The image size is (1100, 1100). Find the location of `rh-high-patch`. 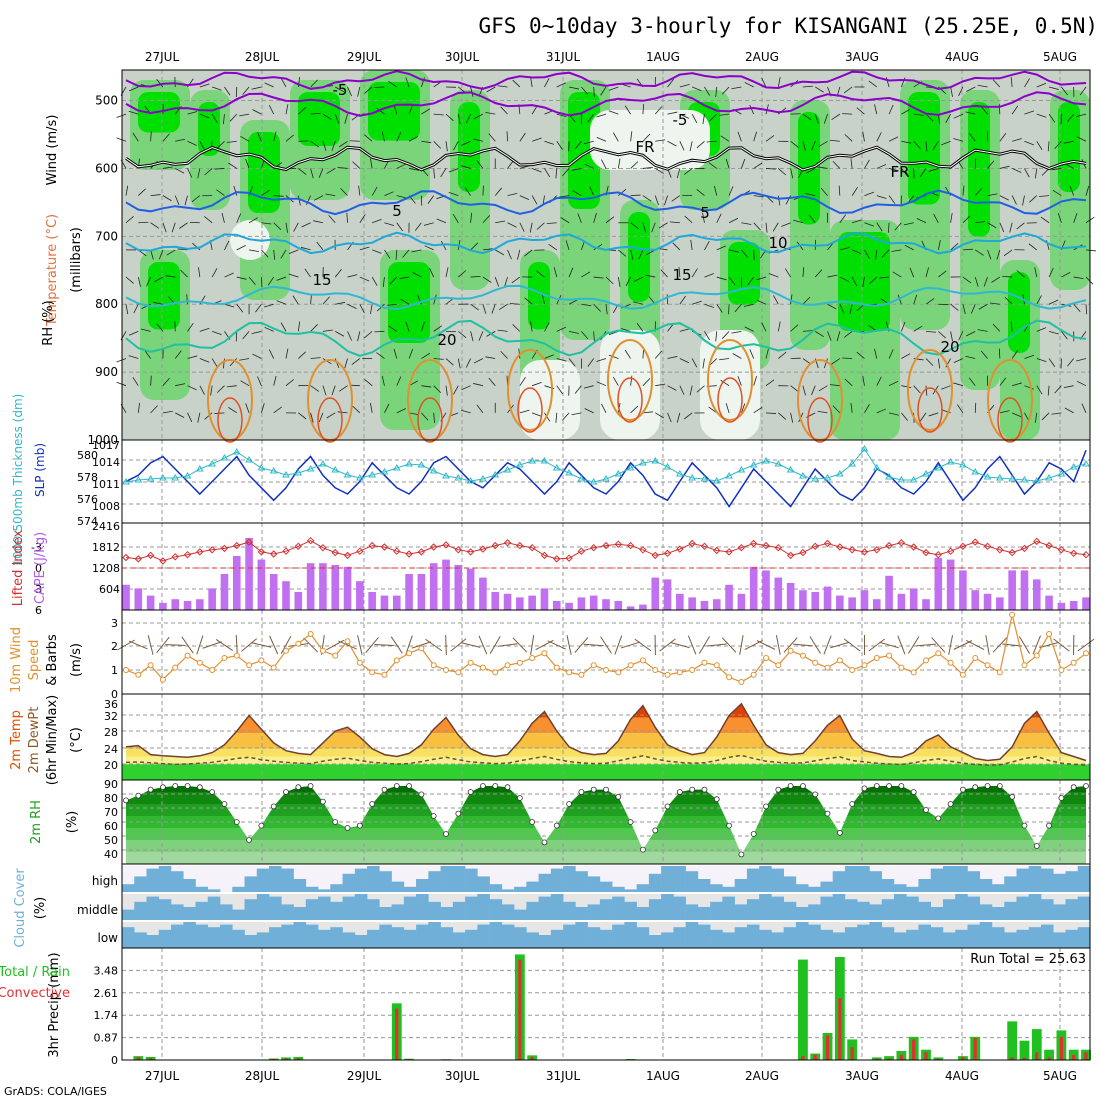

rh-high-patch is located at coordinates (584, 150).